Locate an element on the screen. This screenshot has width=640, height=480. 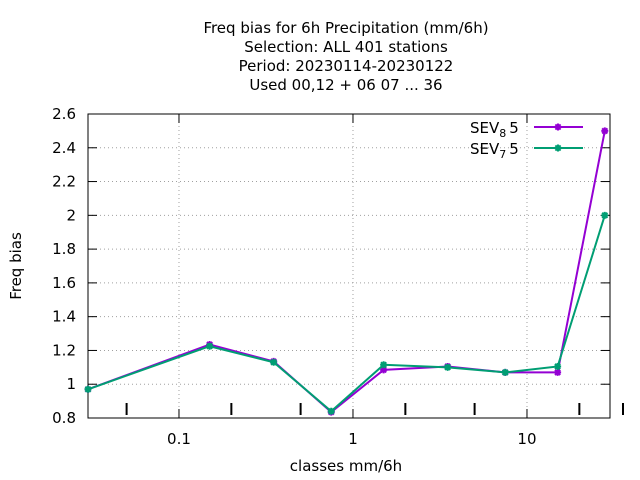
title-line-2: Selection: ALL 401 stations is located at coordinates (346, 47).